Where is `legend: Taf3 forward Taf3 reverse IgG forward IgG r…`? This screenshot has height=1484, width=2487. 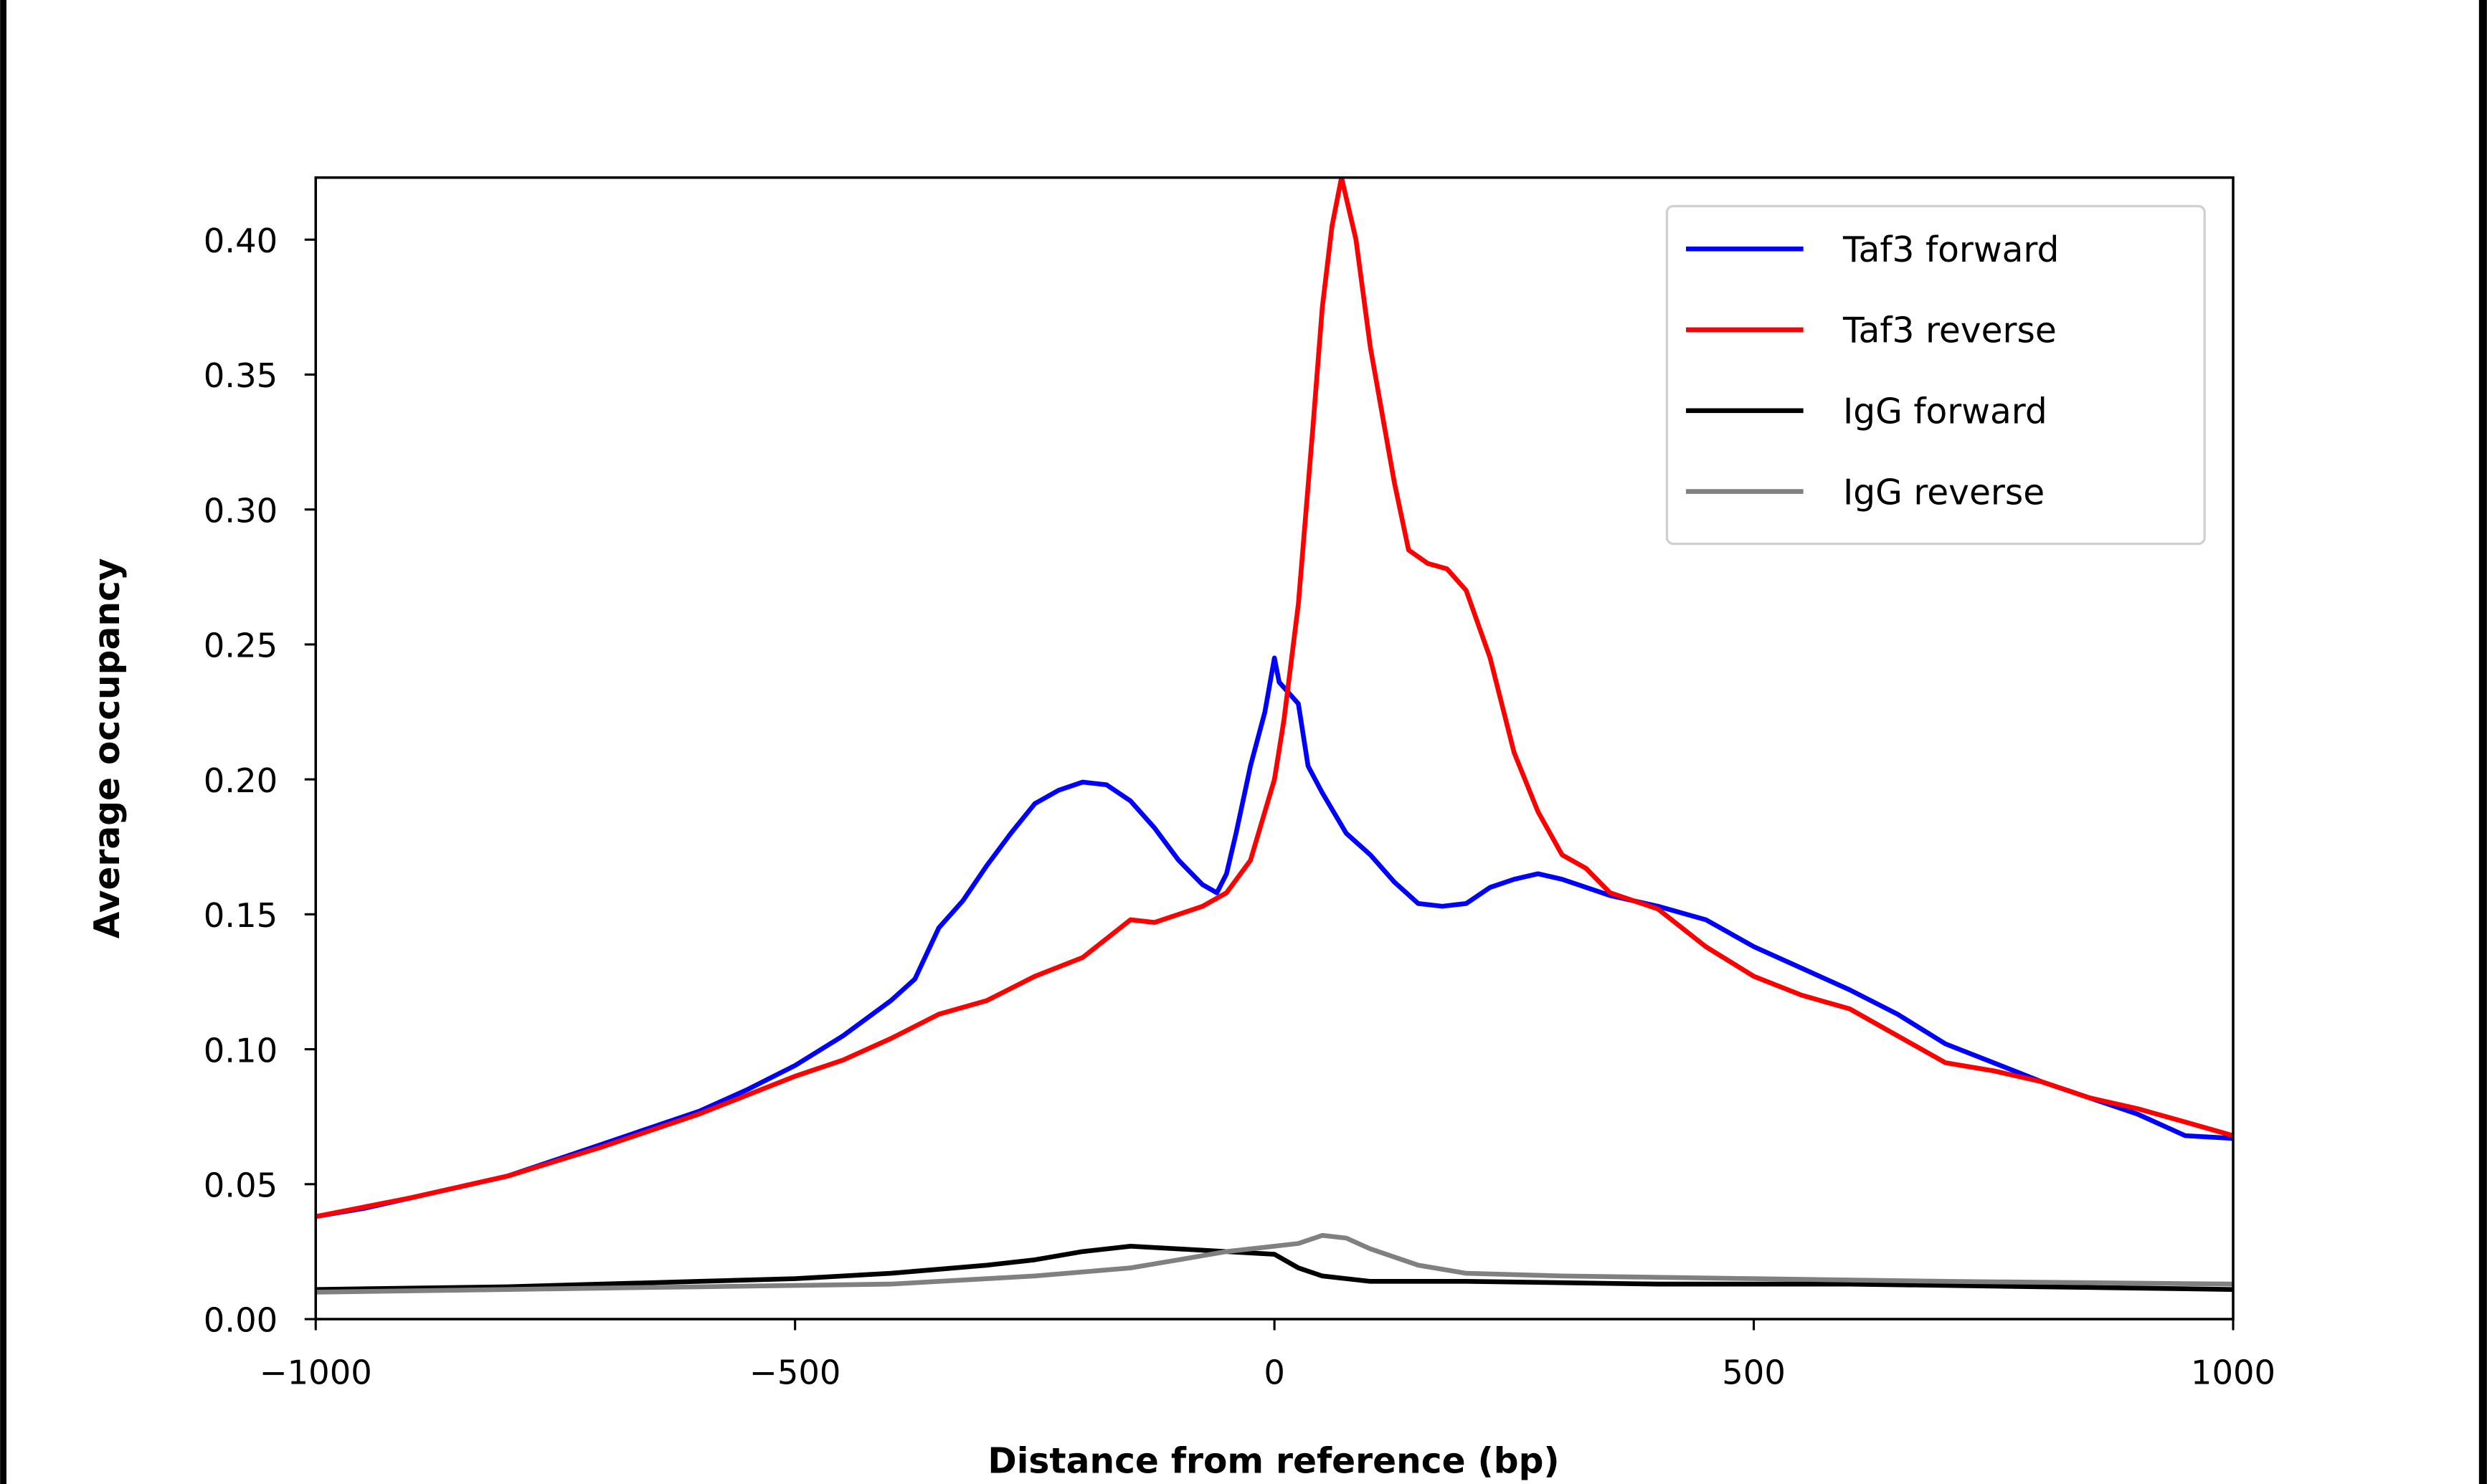 legend: Taf3 forward Taf3 reverse IgG forward IgG r… is located at coordinates (1935, 375).